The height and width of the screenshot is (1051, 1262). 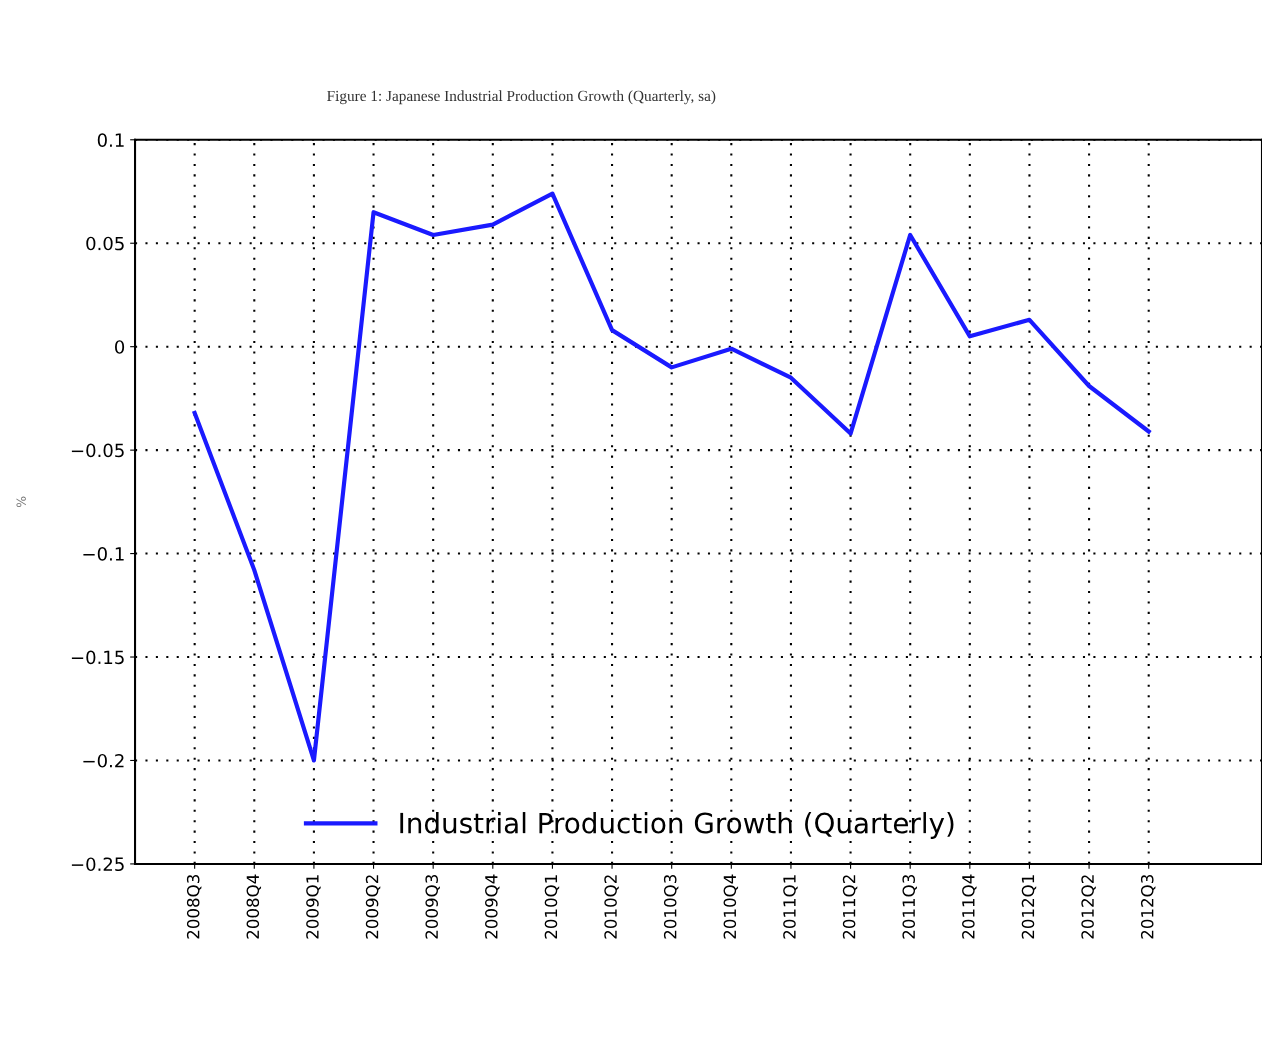 I want to click on y-tick-label: 0.05, so click(x=105, y=243).